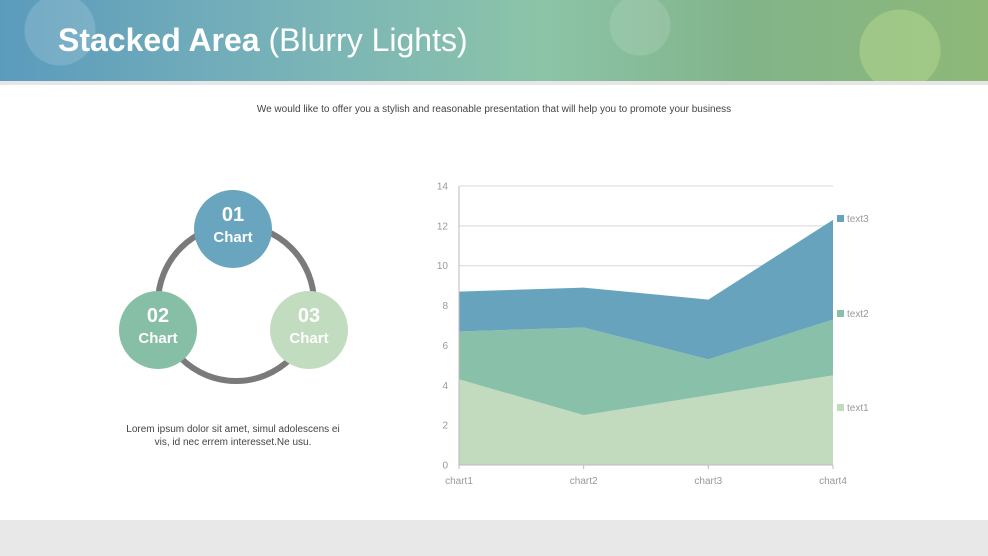 The width and height of the screenshot is (988, 556). Describe the element at coordinates (443, 266) in the screenshot. I see `y-tick-label: 10` at that location.